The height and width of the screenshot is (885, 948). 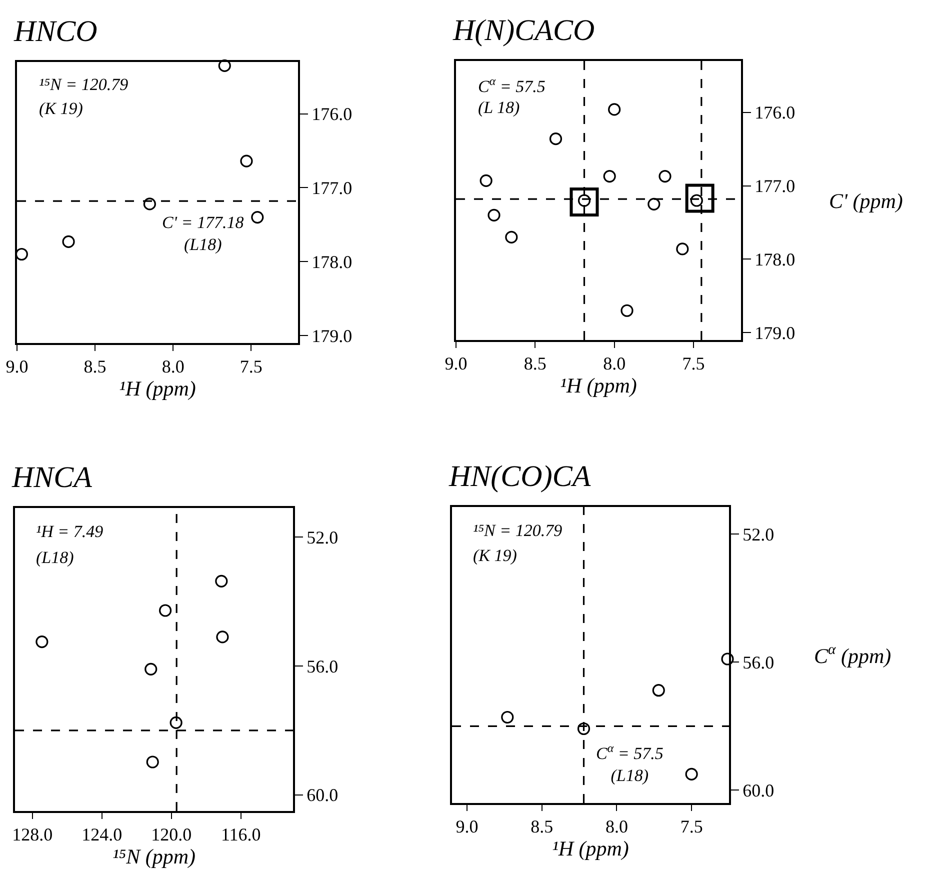 I want to click on x-tick-label: 116.0, so click(x=240, y=834).